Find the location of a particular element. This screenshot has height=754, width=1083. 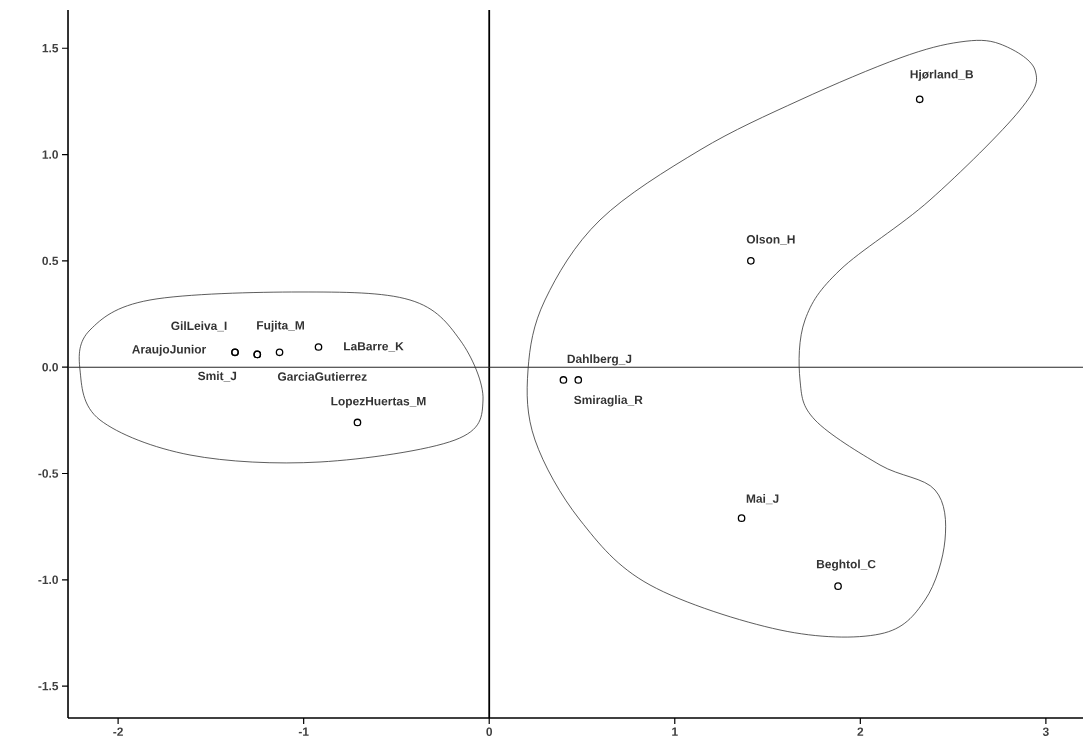

annotation: AraujoJunior is located at coordinates (169, 350).